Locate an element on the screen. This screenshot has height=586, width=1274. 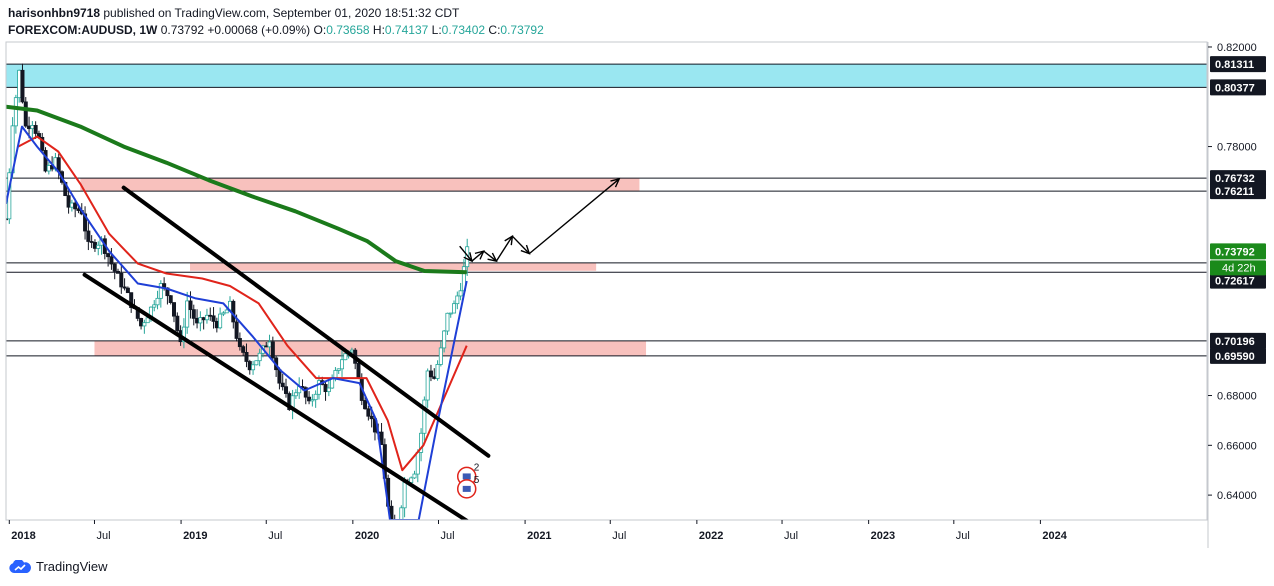
open-value: 0.73658 is located at coordinates (348, 30).